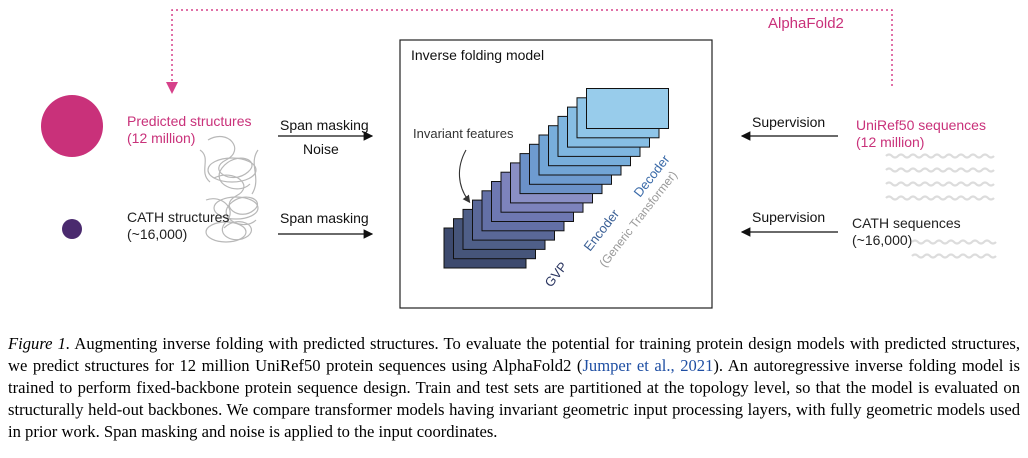  I want to click on layer-stack, so click(556, 178).